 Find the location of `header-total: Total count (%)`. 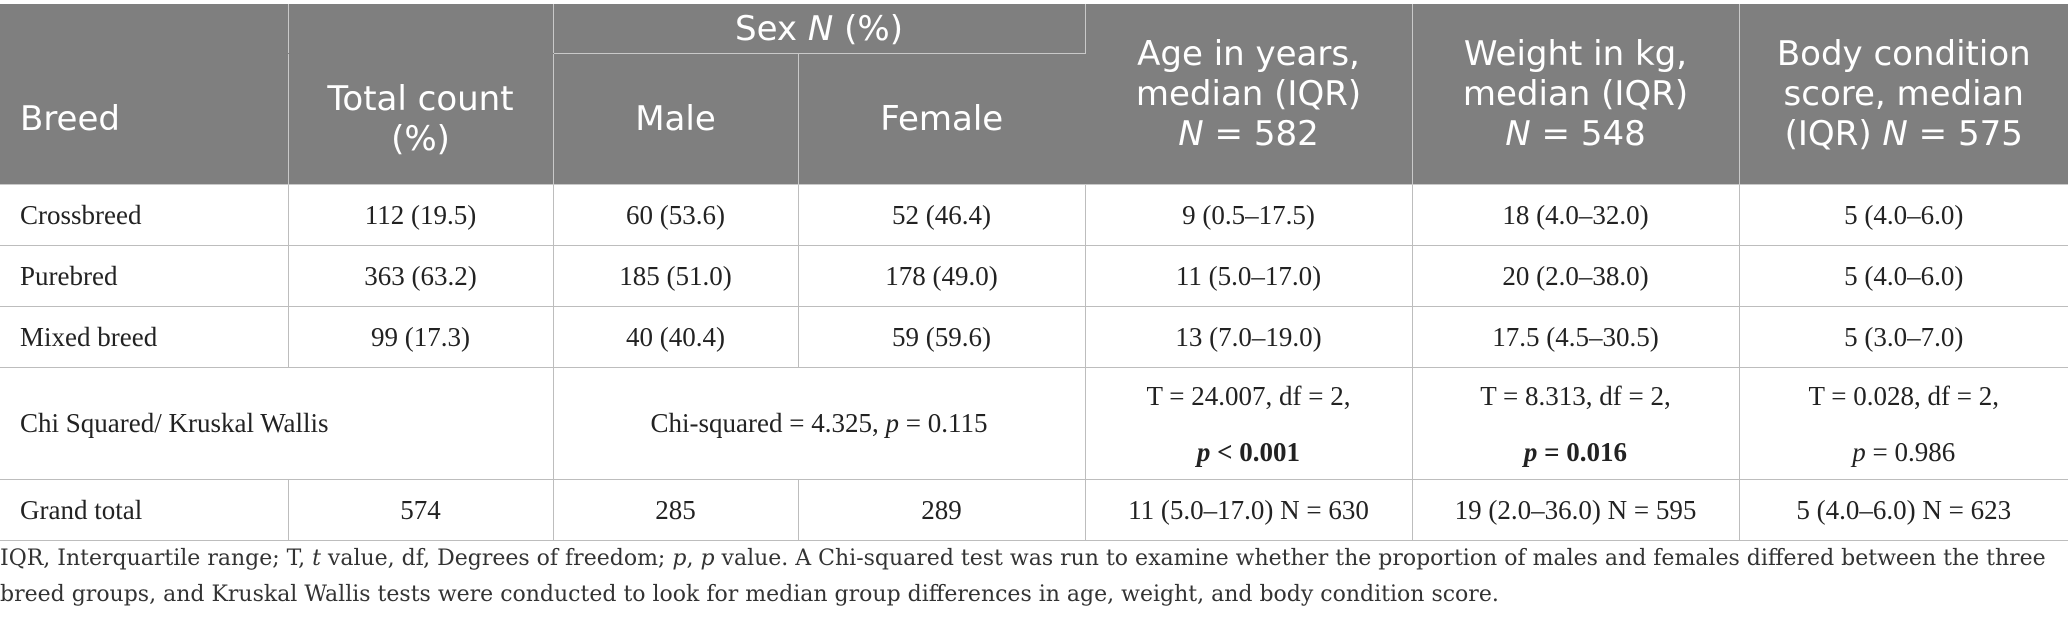

header-total: Total count (%) is located at coordinates (421, 119).